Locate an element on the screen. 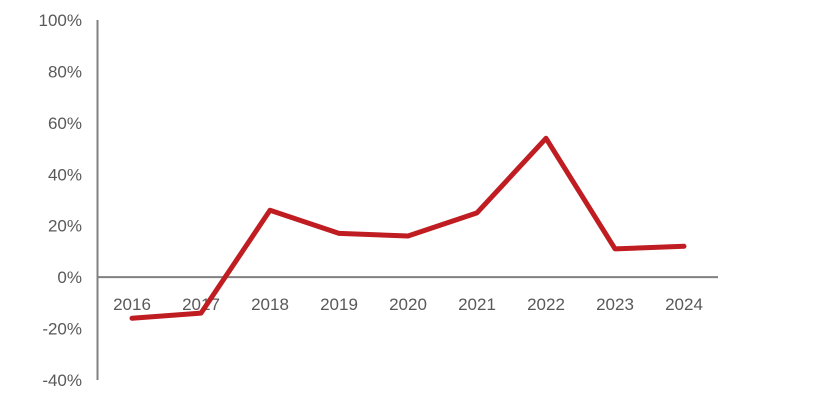 Image resolution: width=830 pixels, height=408 pixels. x-axis-tick-label: 2016 is located at coordinates (132, 304).